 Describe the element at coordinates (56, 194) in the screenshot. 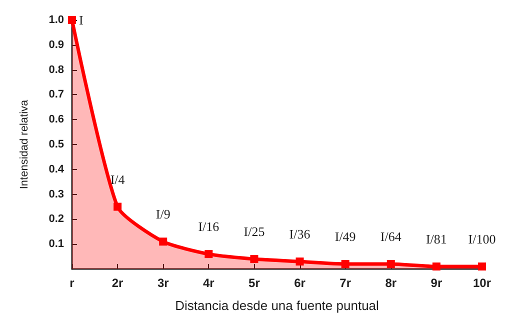

I see `y-tick-label: 0.3` at that location.